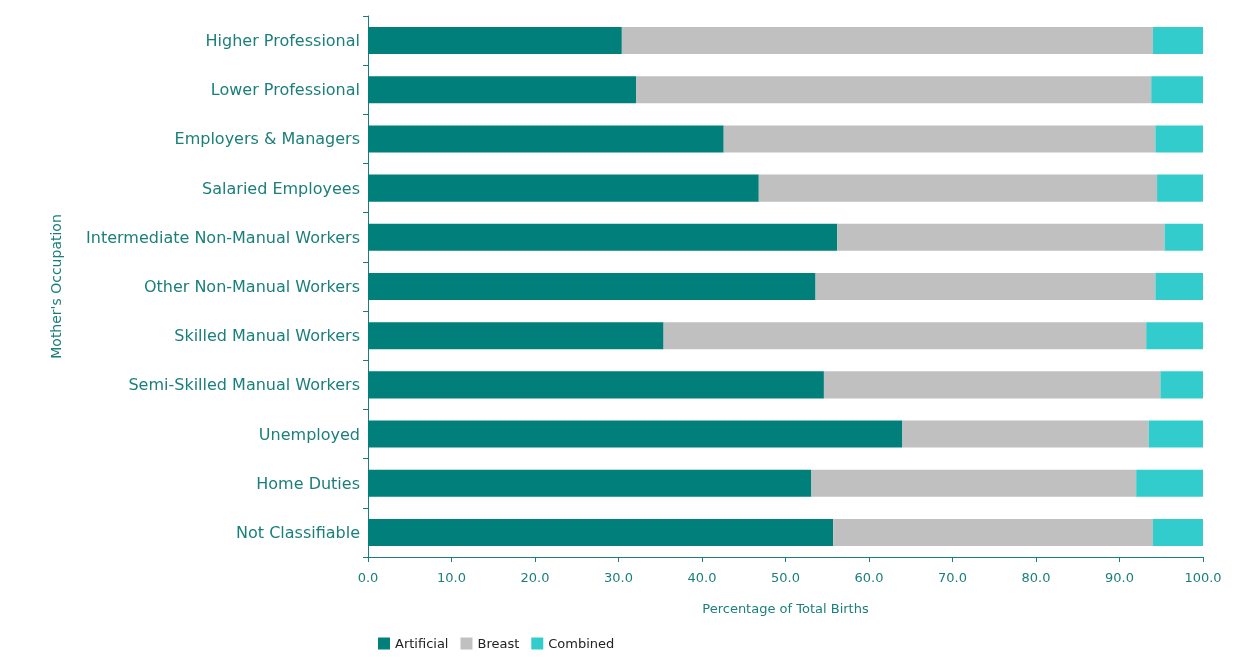 Image resolution: width=1251 pixels, height=665 pixels. Describe the element at coordinates (535, 577) in the screenshot. I see `x-tick-label: 20.0` at that location.